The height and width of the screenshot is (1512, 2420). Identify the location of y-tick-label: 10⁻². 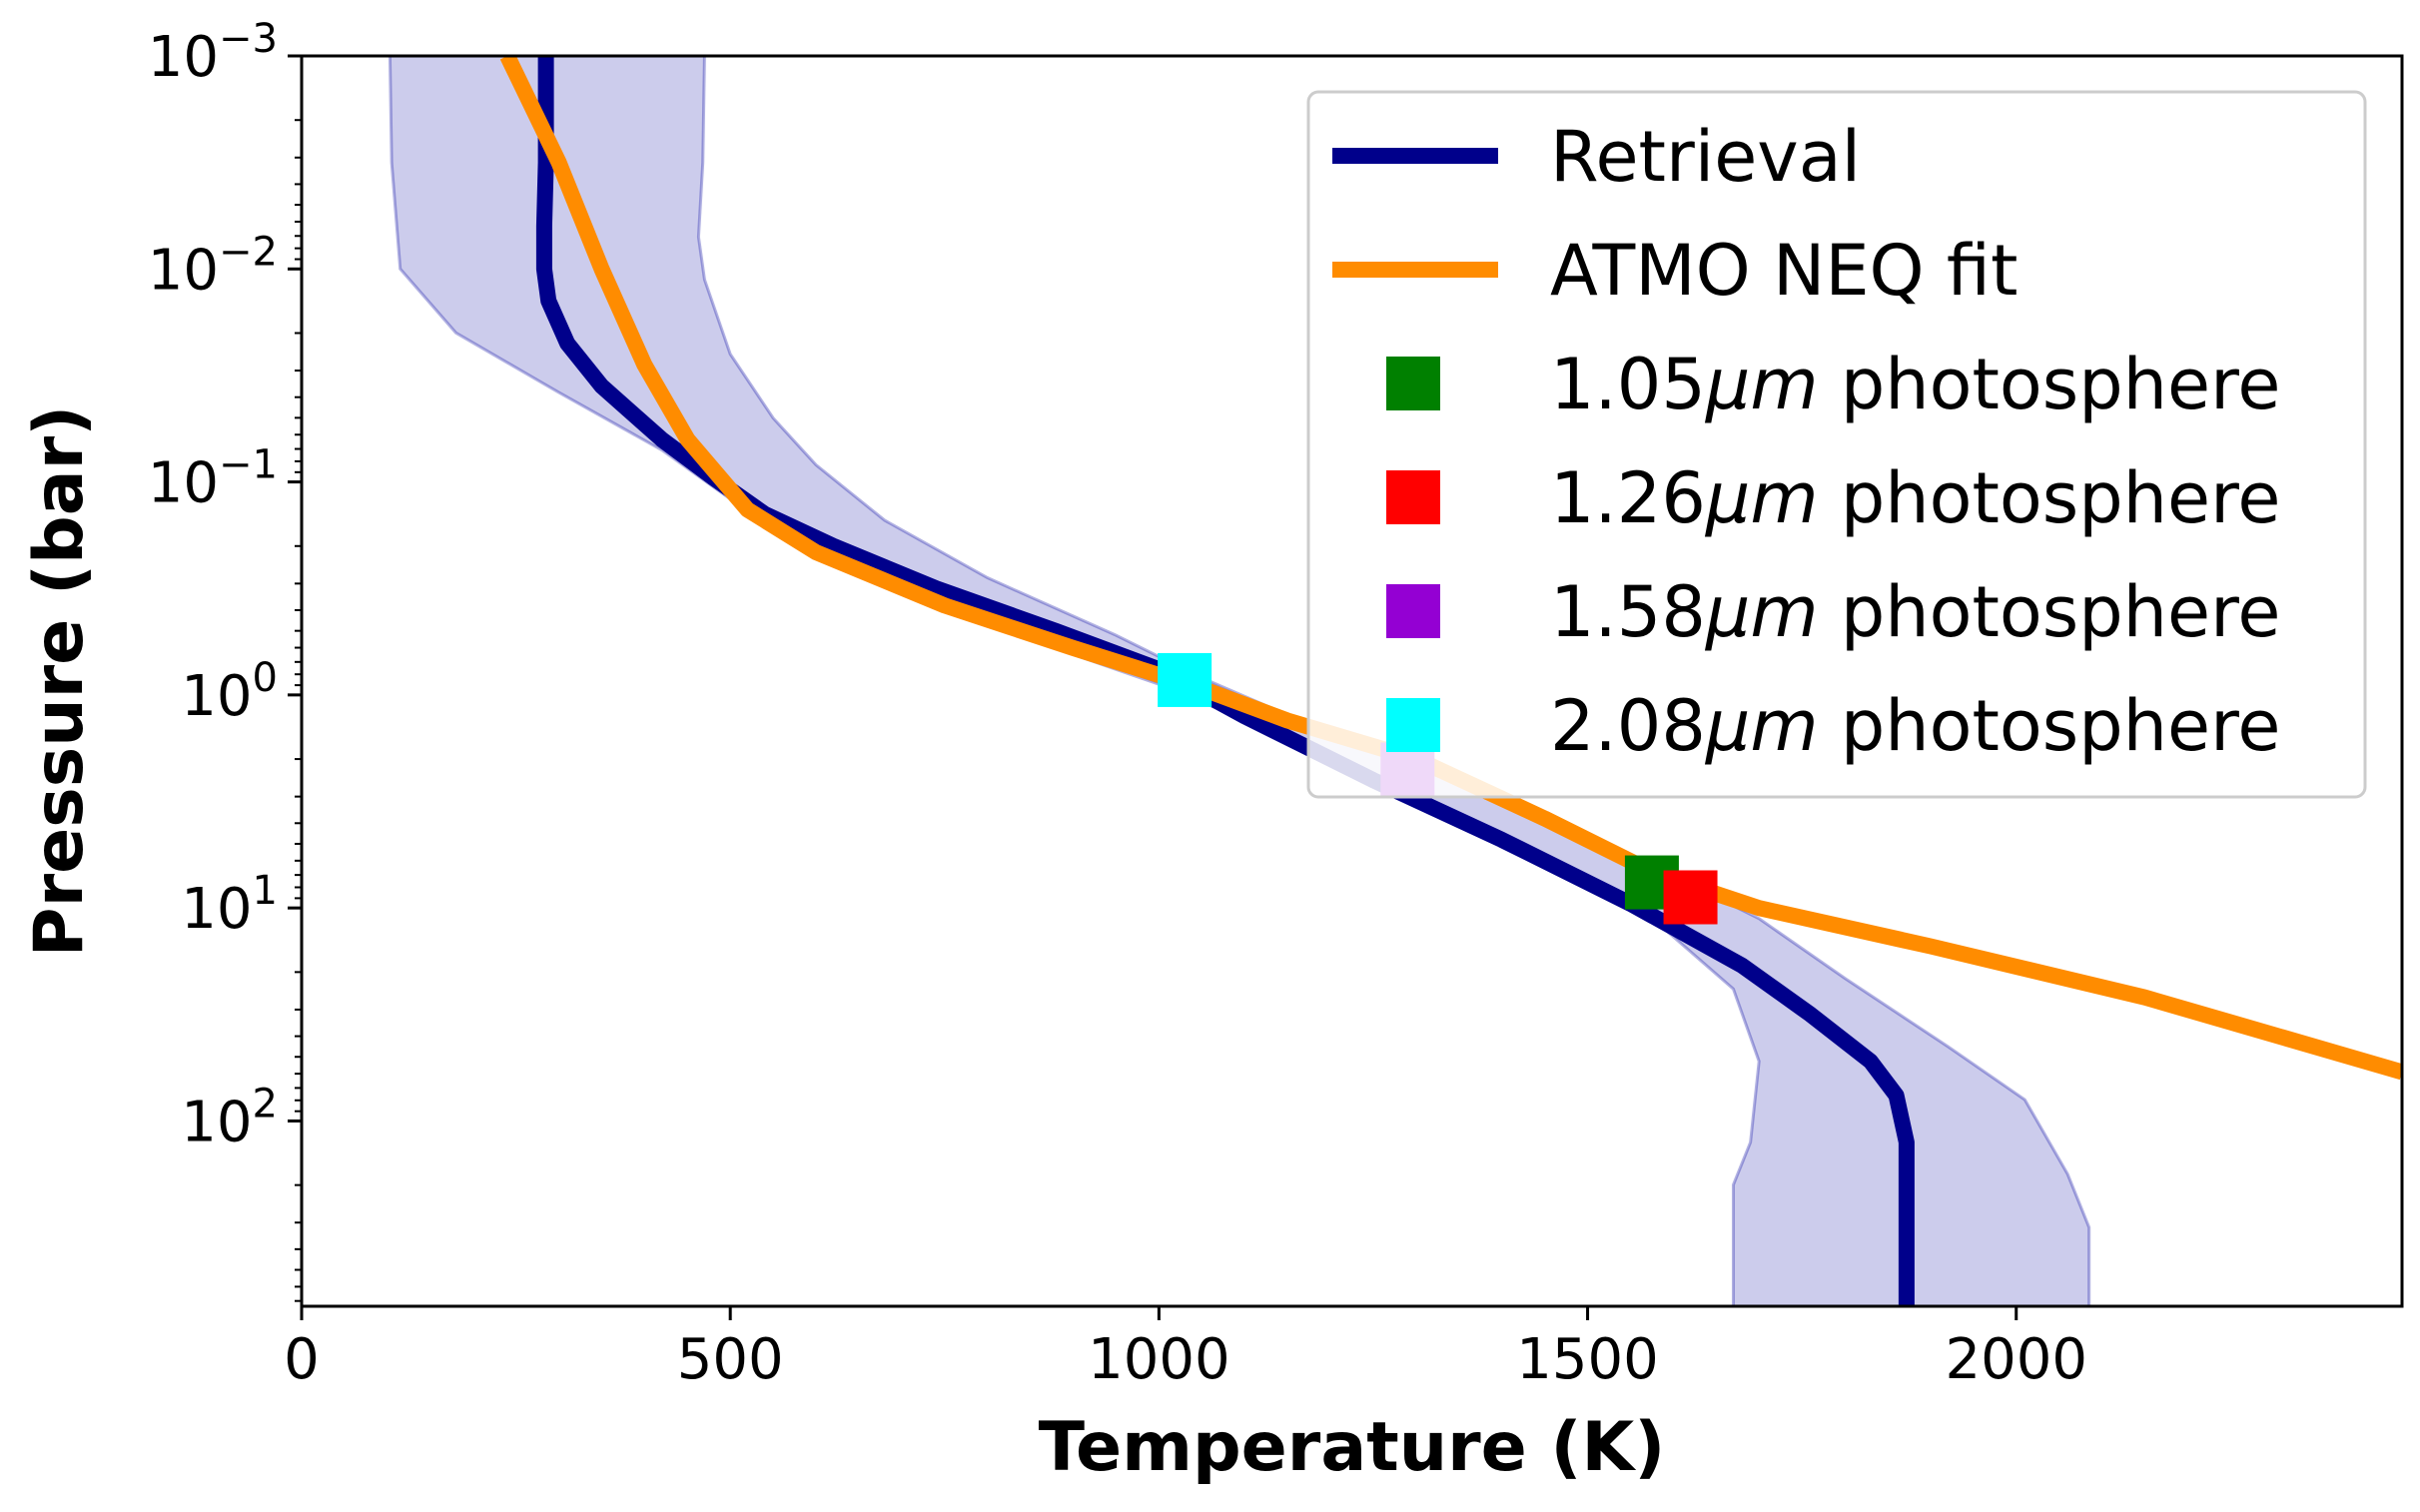
(213, 266).